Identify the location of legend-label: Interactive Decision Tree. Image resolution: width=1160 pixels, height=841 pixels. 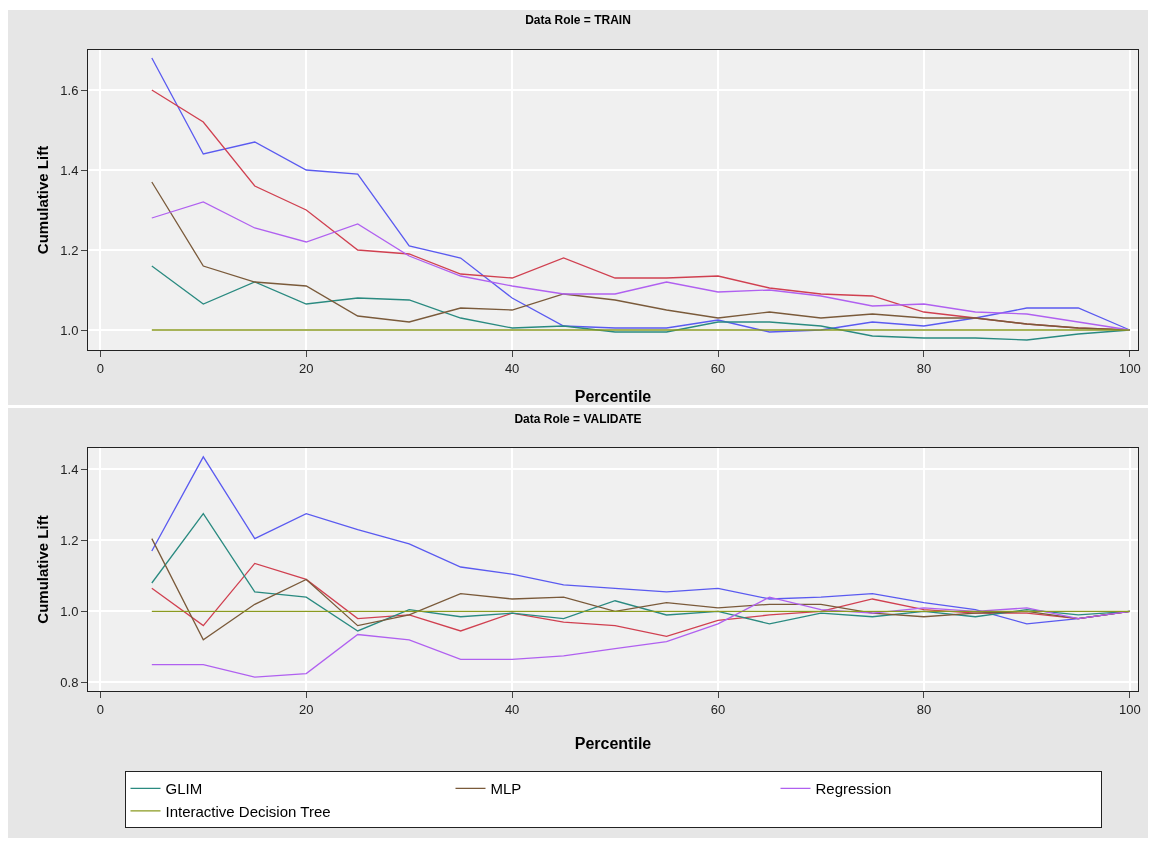
(248, 811).